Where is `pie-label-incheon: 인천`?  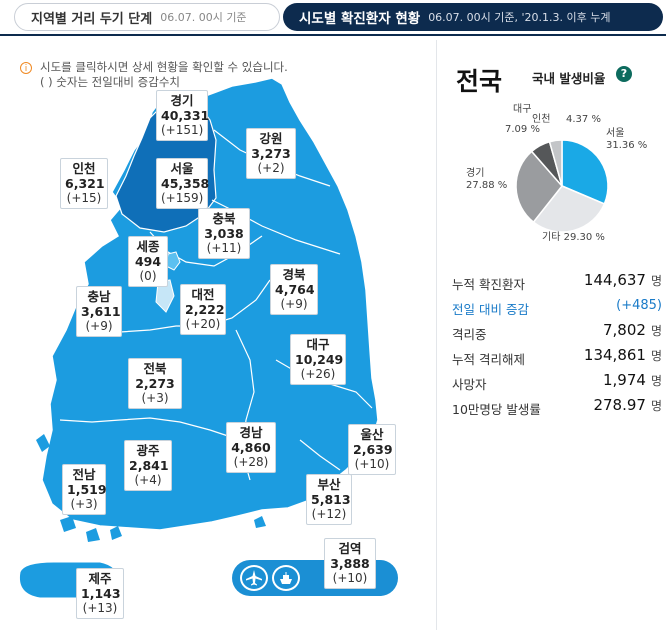
pie-label-incheon: 인천 is located at coordinates (541, 119).